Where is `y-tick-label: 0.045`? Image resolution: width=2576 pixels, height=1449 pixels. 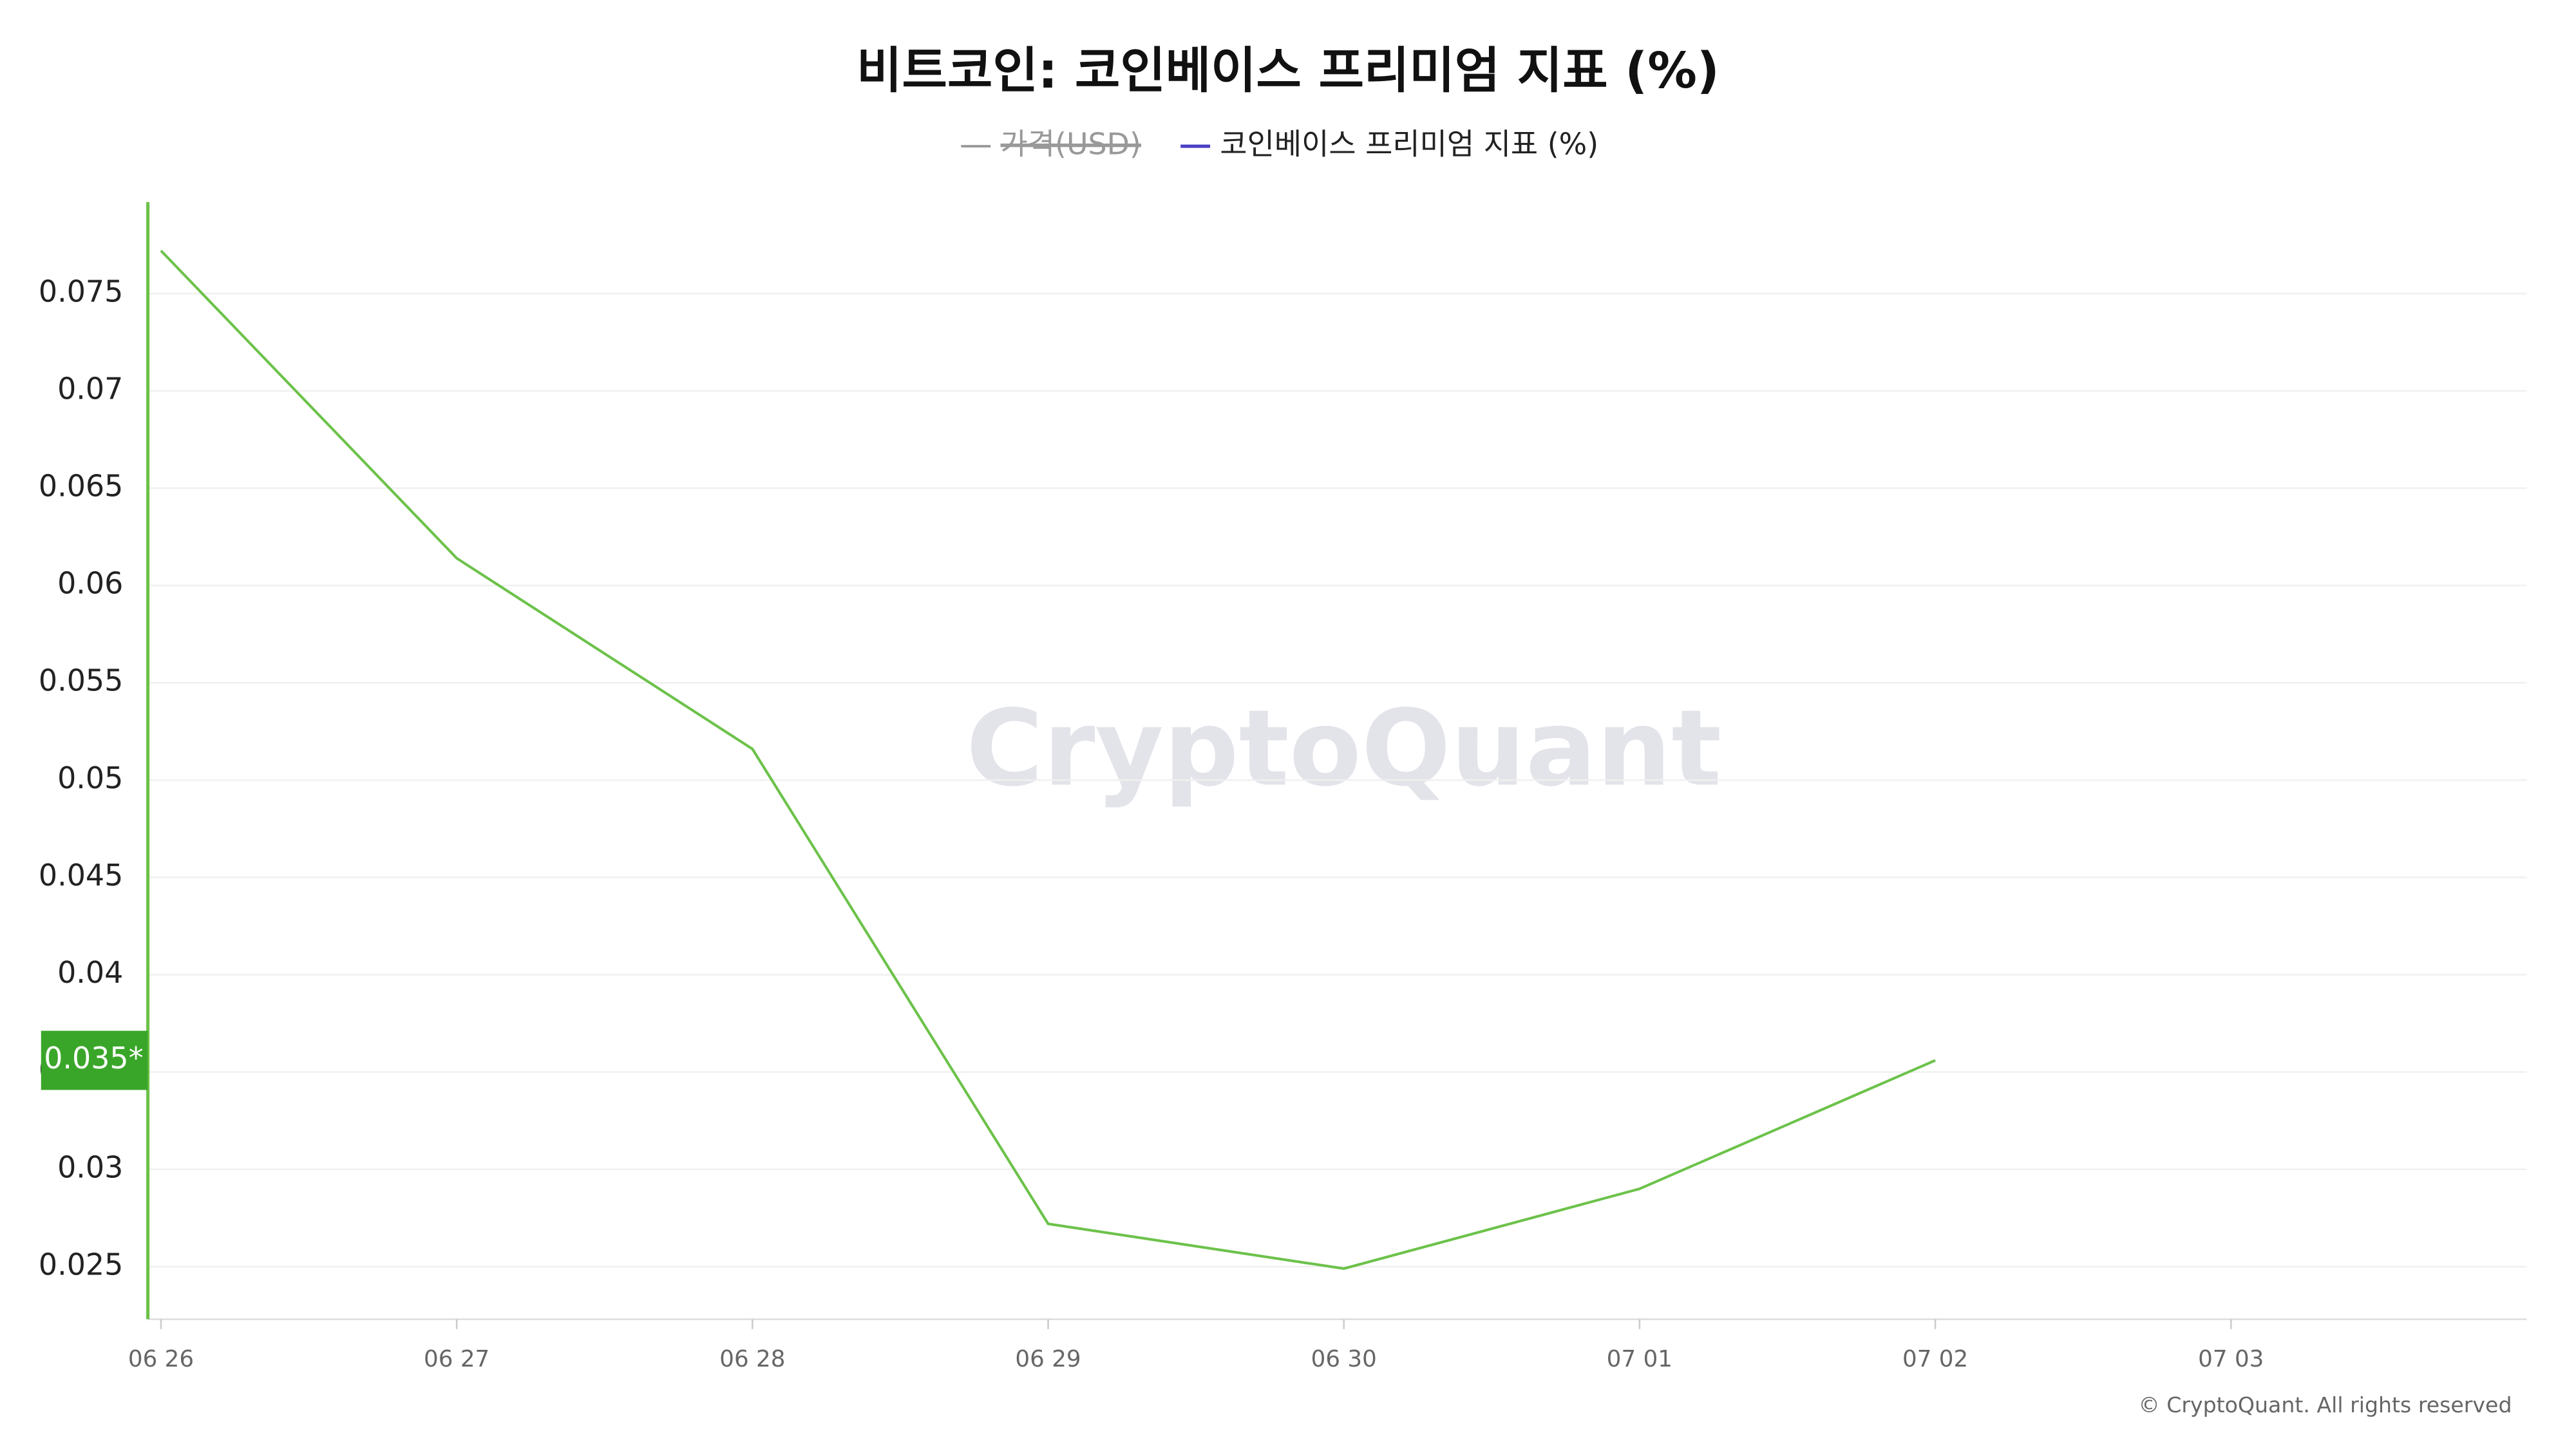 y-tick-label: 0.045 is located at coordinates (81, 876).